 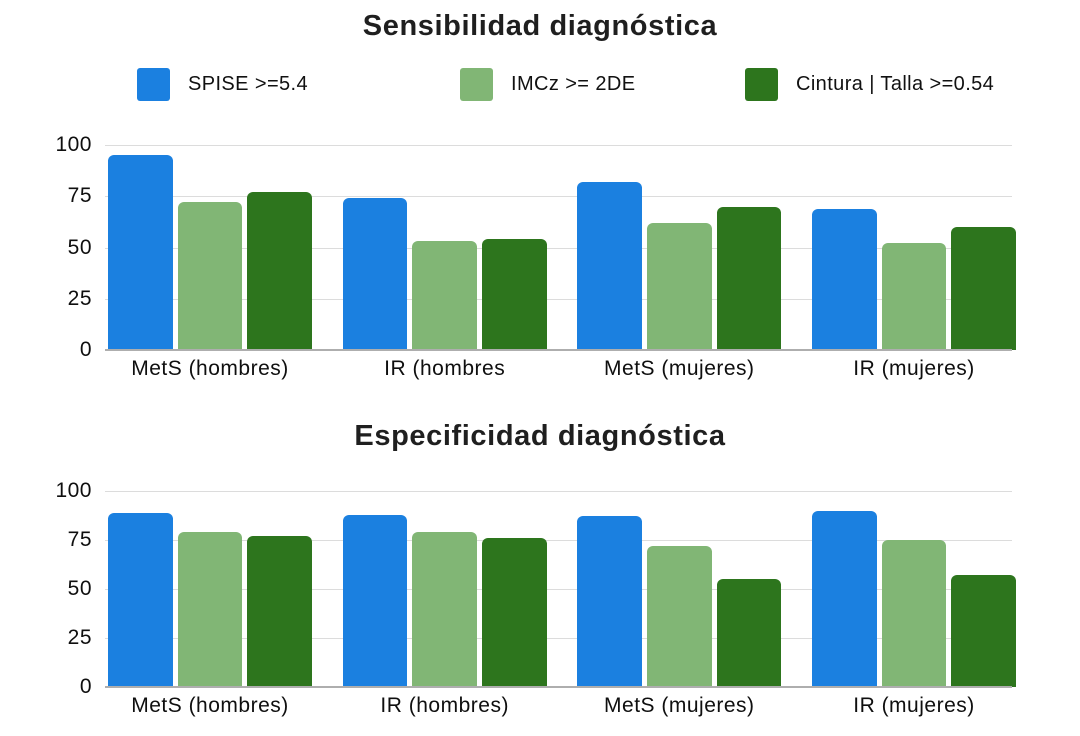 I want to click on legend-swatch-spise, so click(x=153, y=84).